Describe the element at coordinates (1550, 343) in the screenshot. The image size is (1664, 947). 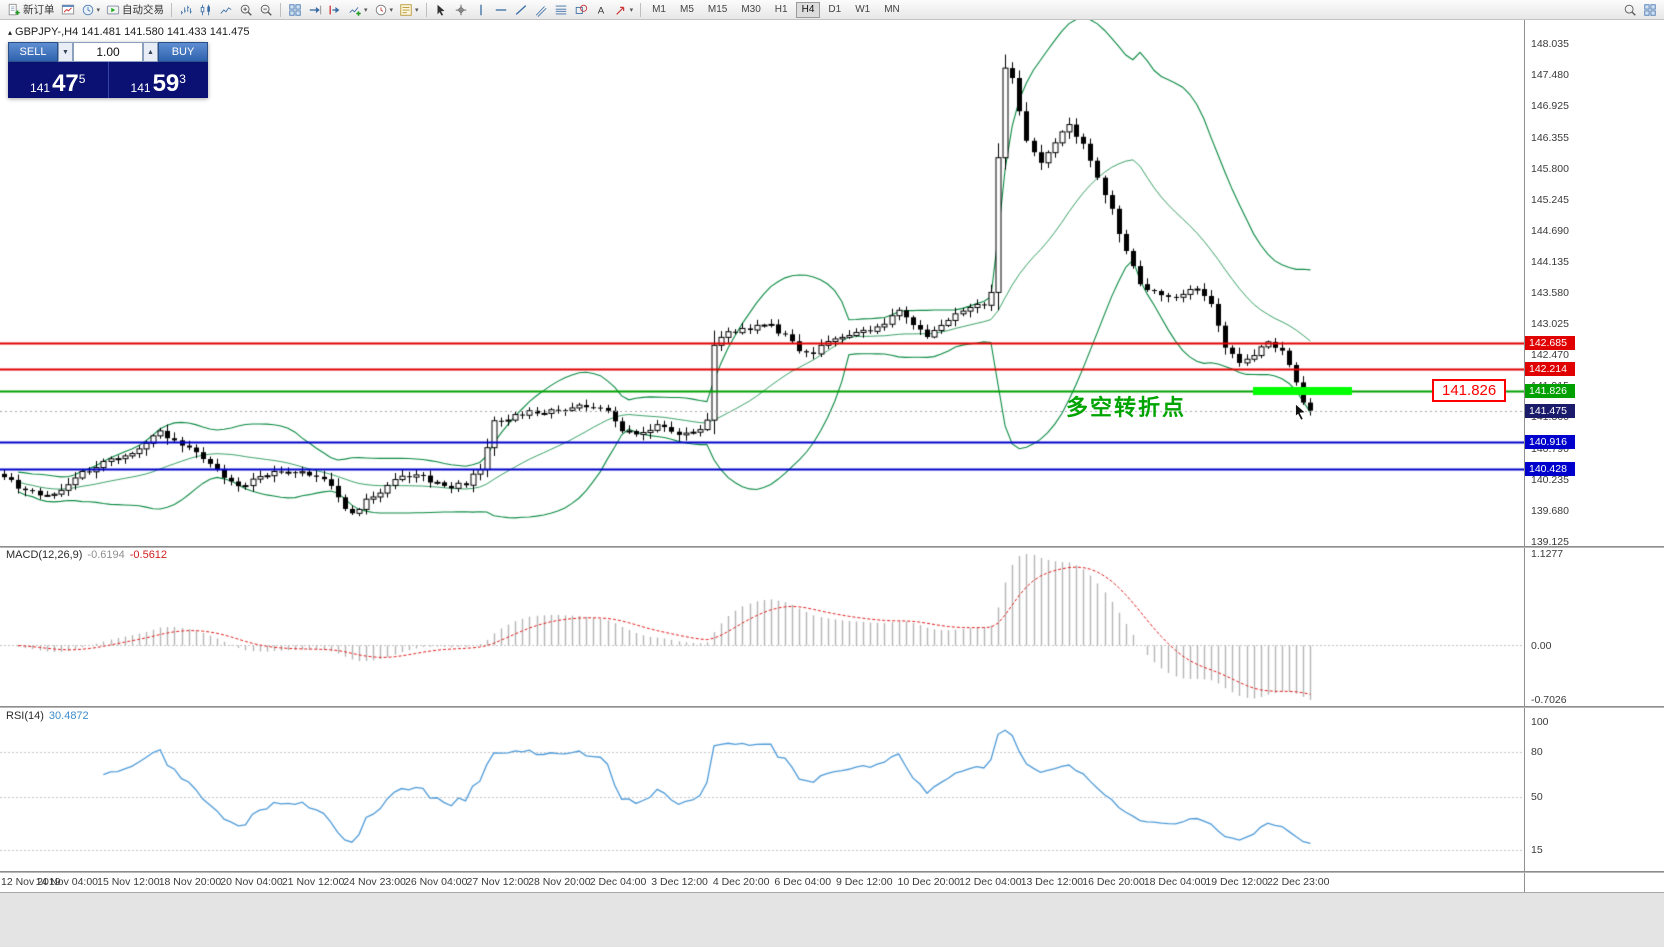
I see `price-level-badge: 142.685` at that location.